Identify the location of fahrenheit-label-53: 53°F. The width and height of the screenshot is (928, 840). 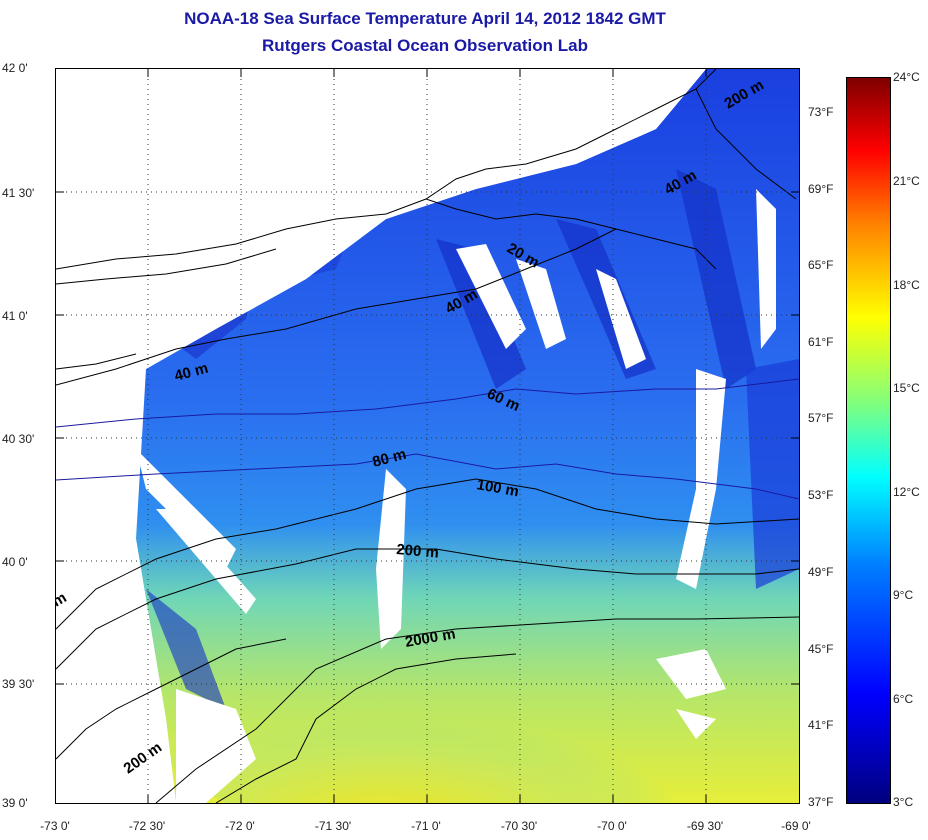
(821, 495).